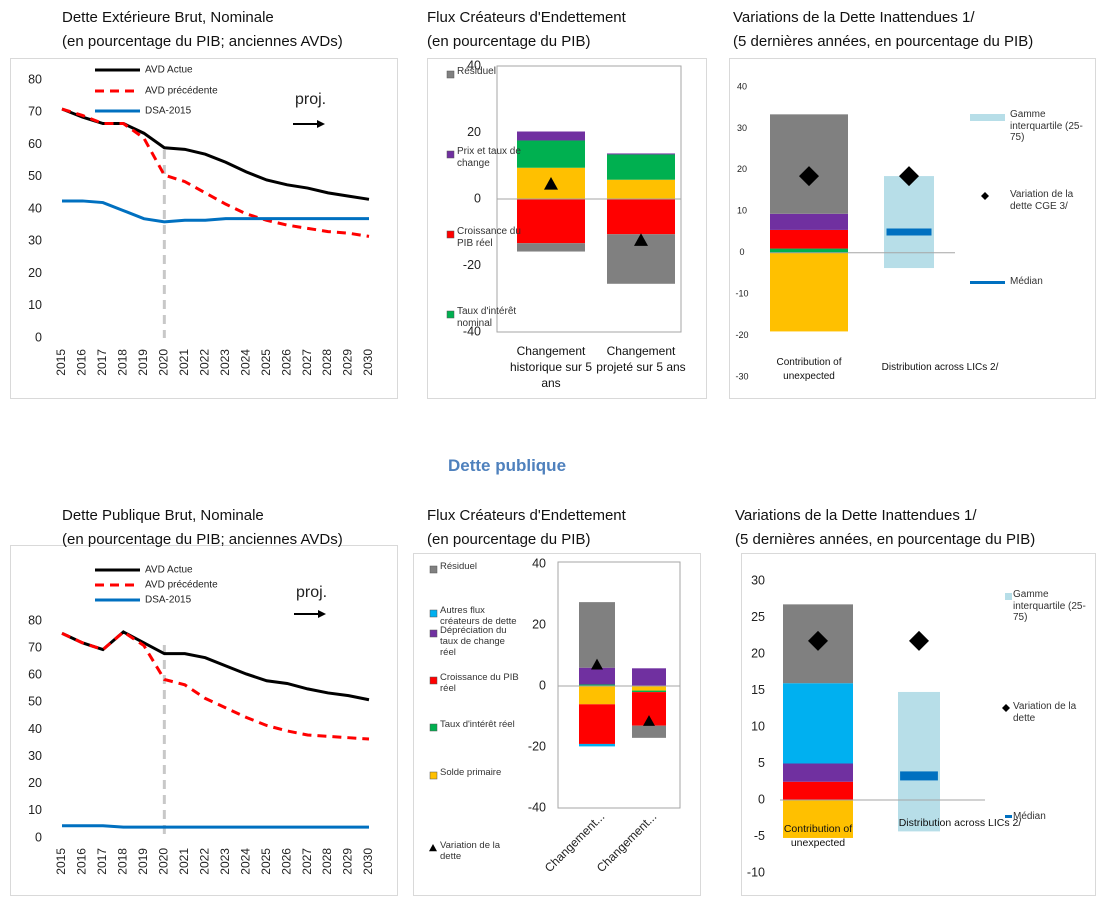  What do you see at coordinates (489, 157) in the screenshot?
I see `legend-label: Prix et taux de change` at bounding box center [489, 157].